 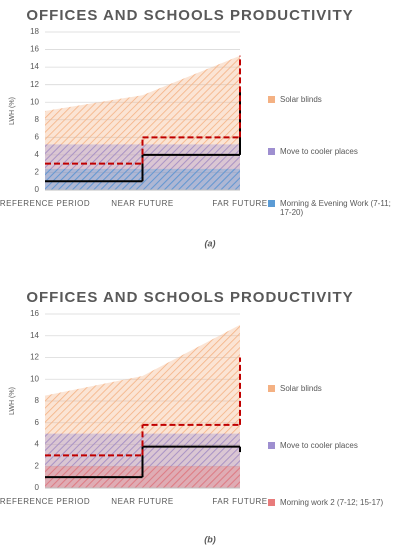 I want to click on legend-label: Morning work 2 (7-12; 15-17), so click(x=332, y=503).